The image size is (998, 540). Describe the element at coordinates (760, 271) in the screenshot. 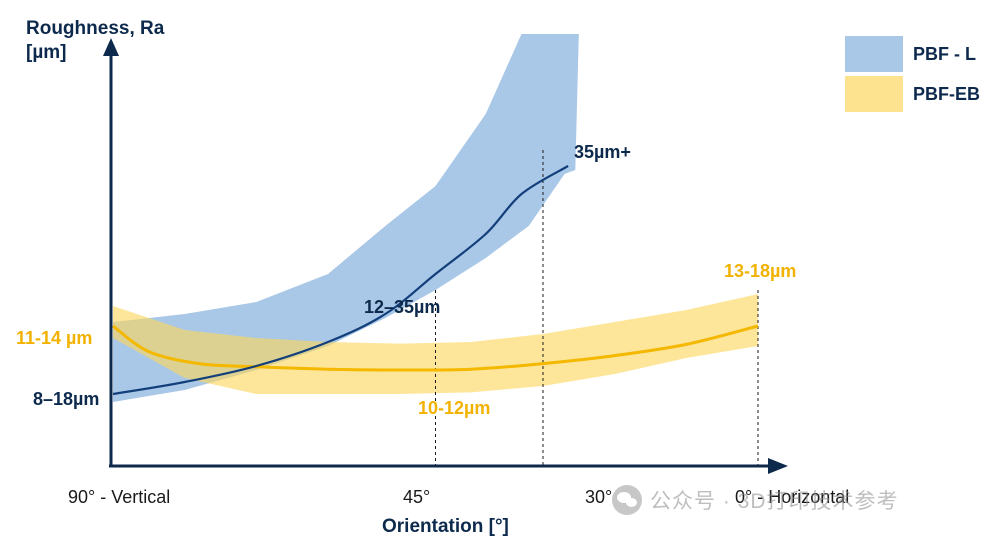

I see `annotation-pbfeb-horizontal: 13-18µm` at that location.